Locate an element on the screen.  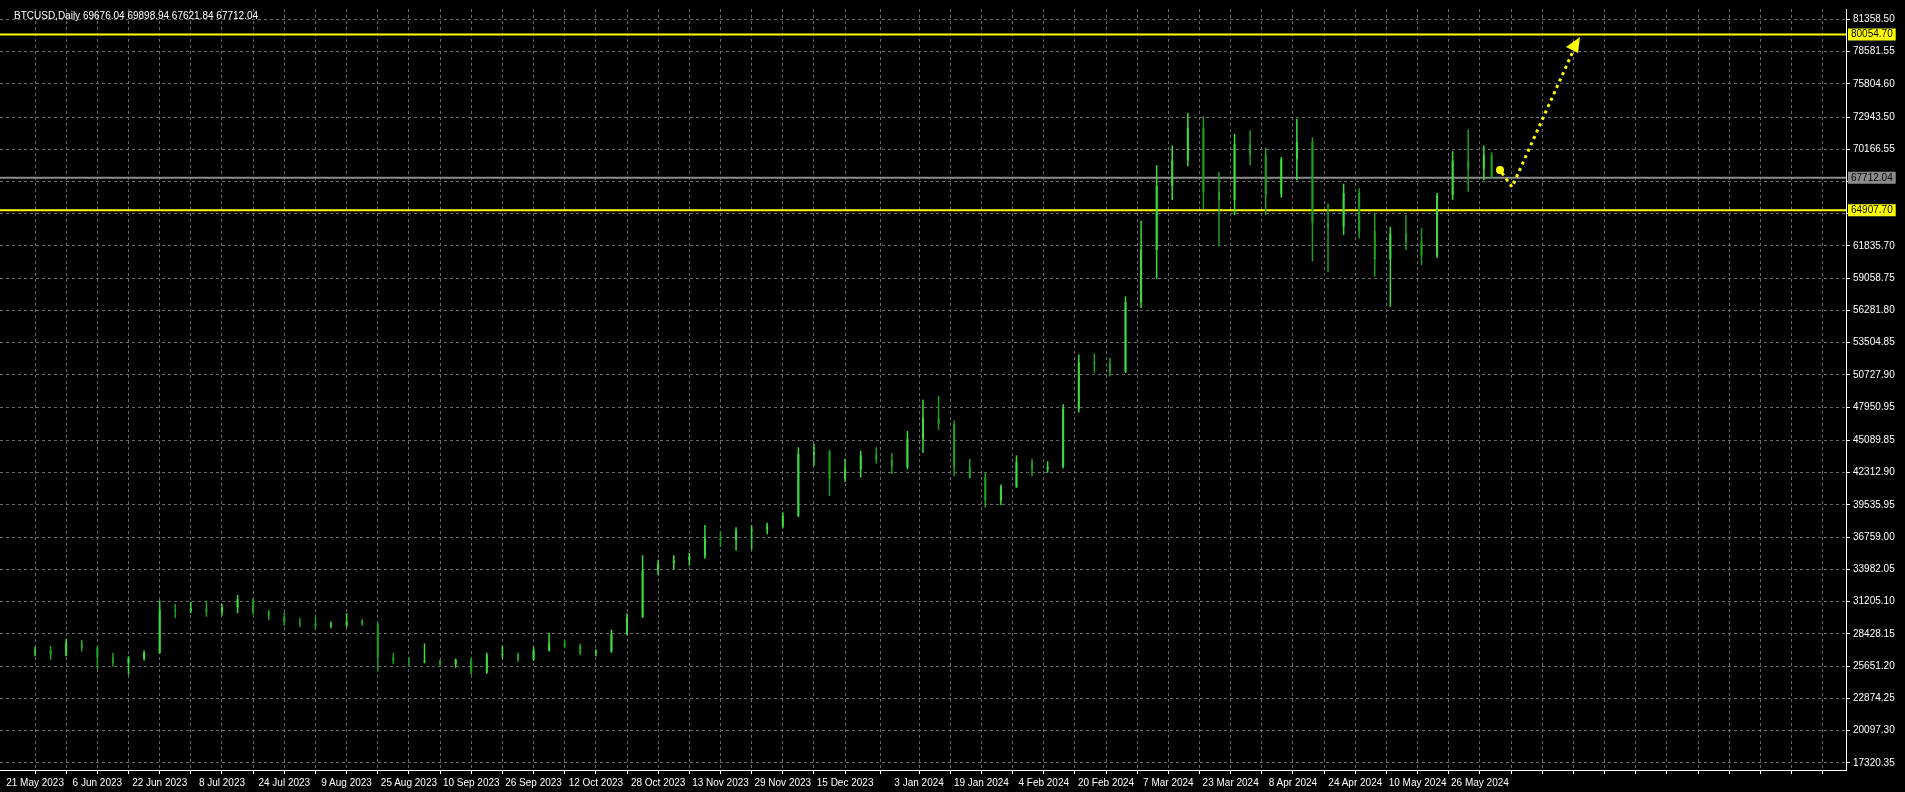
chart-title: BTCUSD,Daily 69676.04 69898.94 67621.84 67712.04 is located at coordinates (136, 15).